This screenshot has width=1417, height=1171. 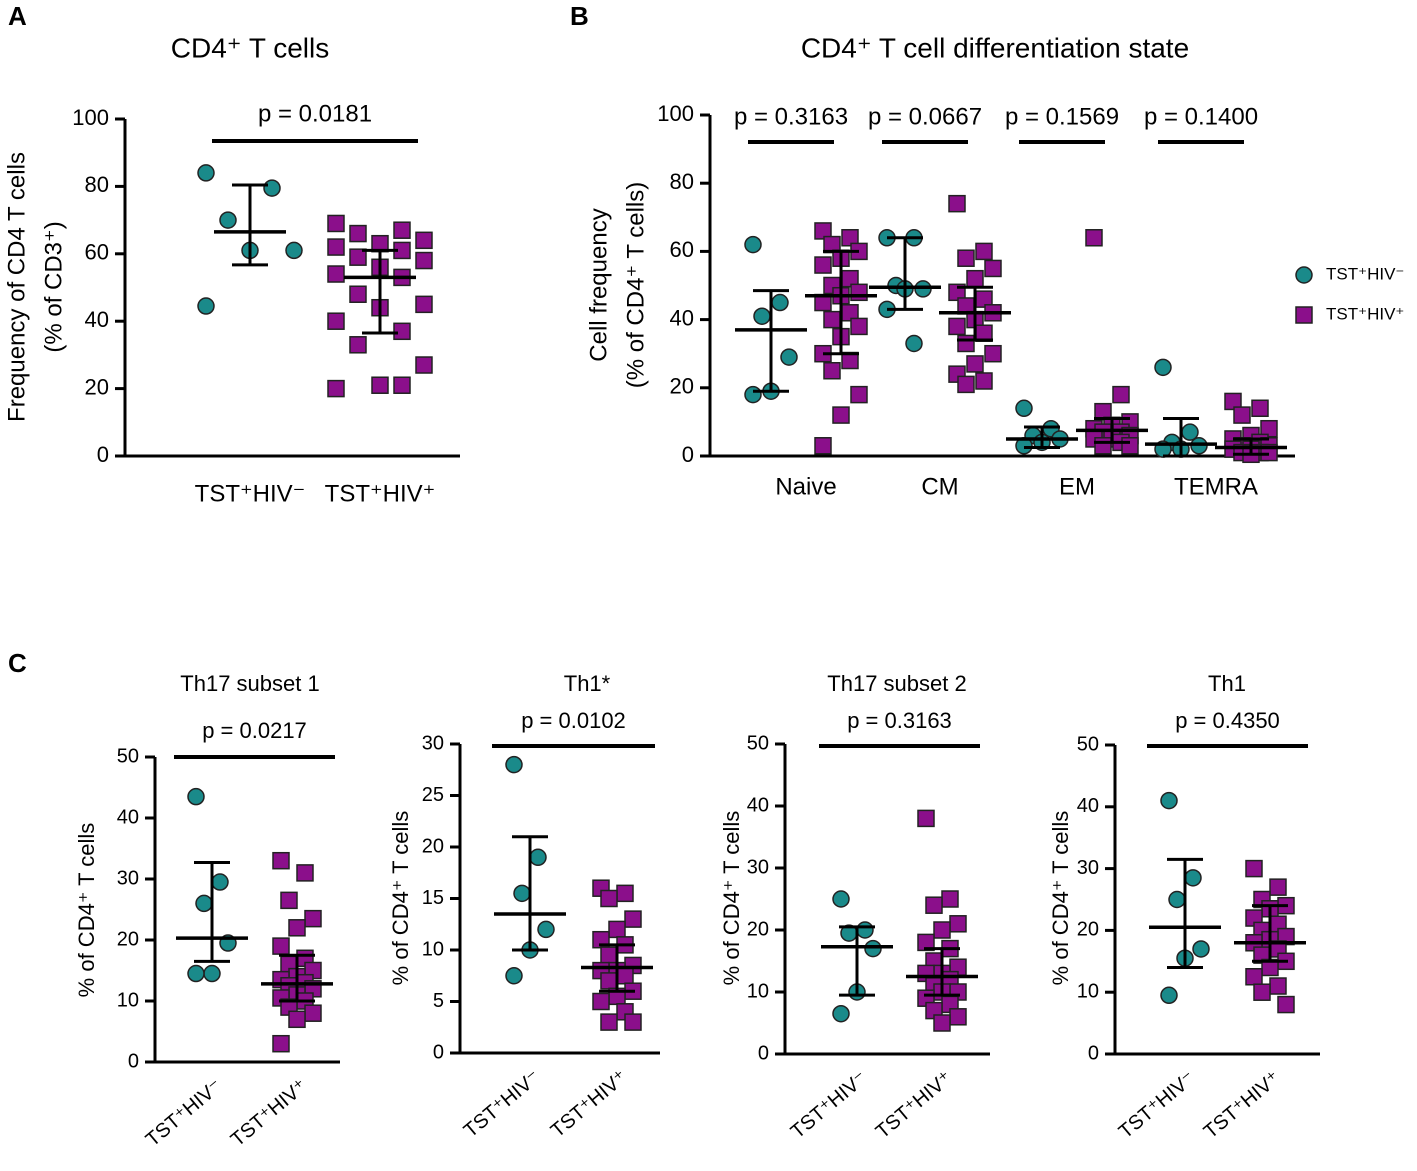 I want to click on p-value: p = 0.0181, so click(x=315, y=113).